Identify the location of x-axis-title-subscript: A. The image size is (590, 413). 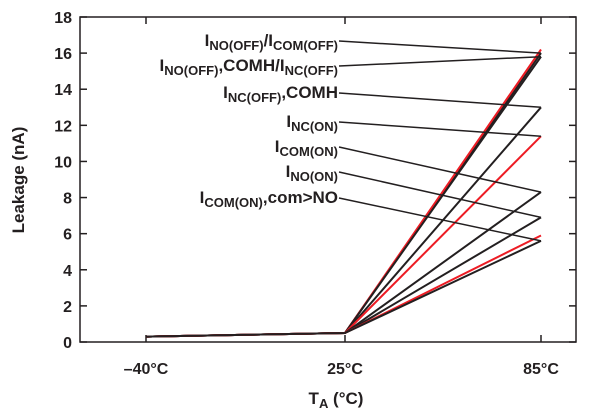
(324, 403).